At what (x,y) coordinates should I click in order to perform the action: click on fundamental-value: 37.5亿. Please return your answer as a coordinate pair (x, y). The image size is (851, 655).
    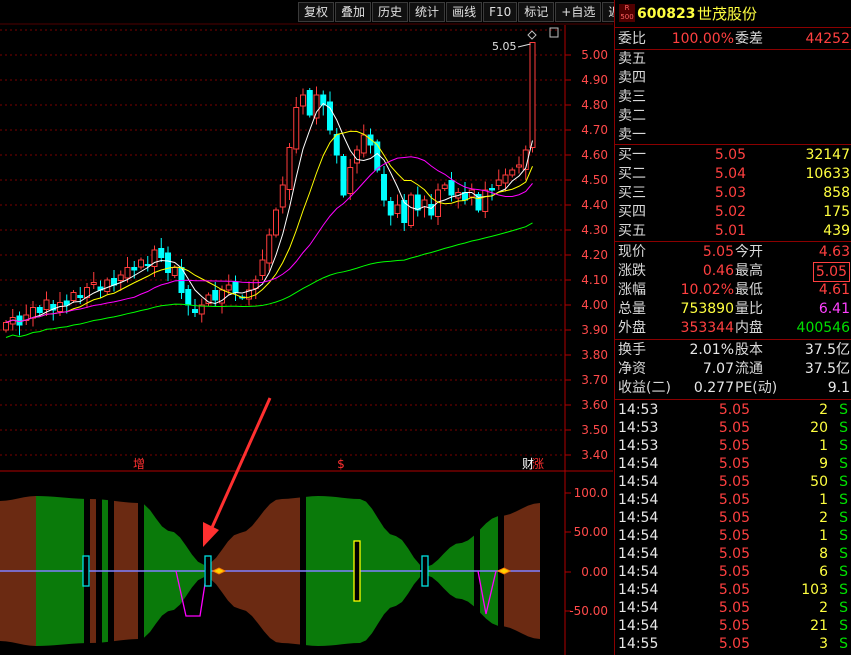
    Looking at the image, I should click on (827, 369).